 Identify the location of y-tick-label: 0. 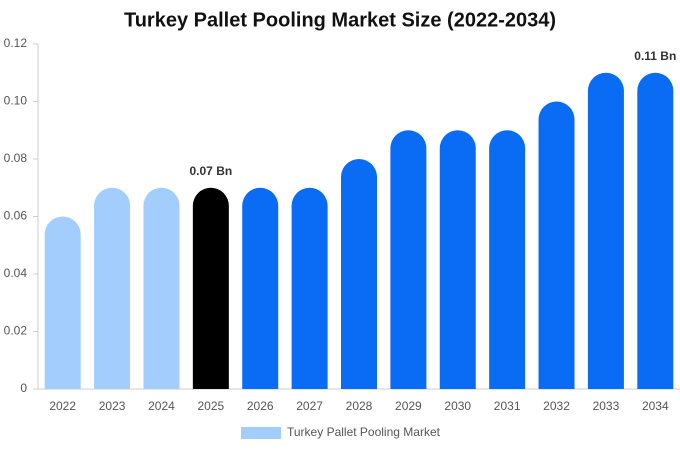
(23, 388).